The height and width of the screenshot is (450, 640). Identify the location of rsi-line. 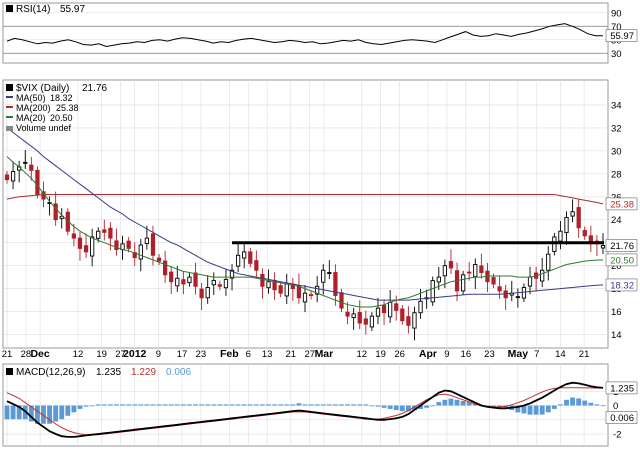
(304, 35).